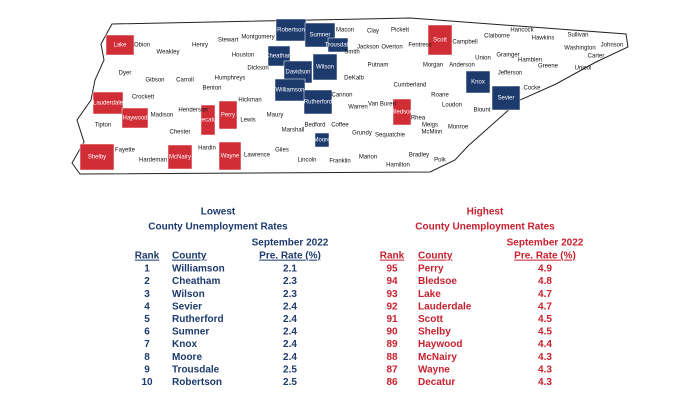 This screenshot has width=696, height=406. What do you see at coordinates (322, 141) in the screenshot?
I see `county-label: Moore` at bounding box center [322, 141].